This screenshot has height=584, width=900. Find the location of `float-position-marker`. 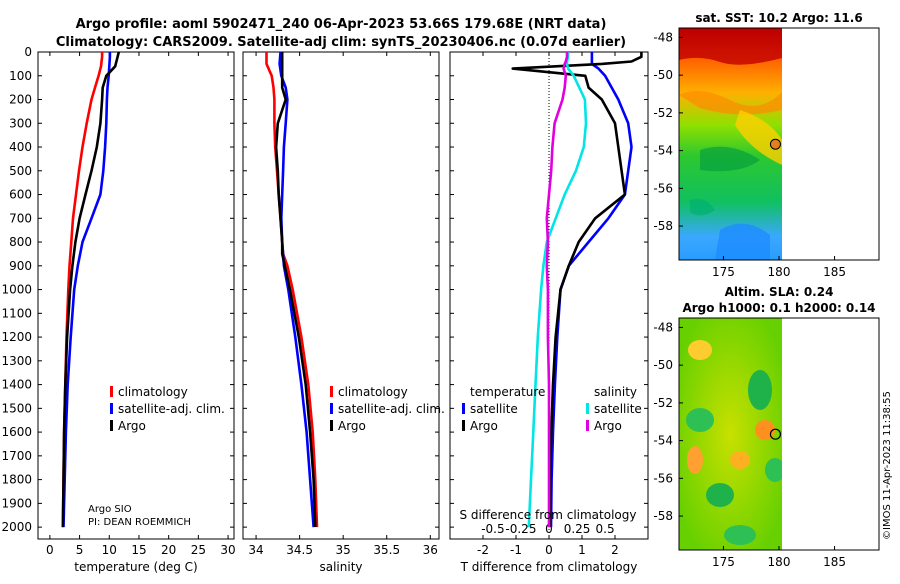

float-position-marker is located at coordinates (775, 434).